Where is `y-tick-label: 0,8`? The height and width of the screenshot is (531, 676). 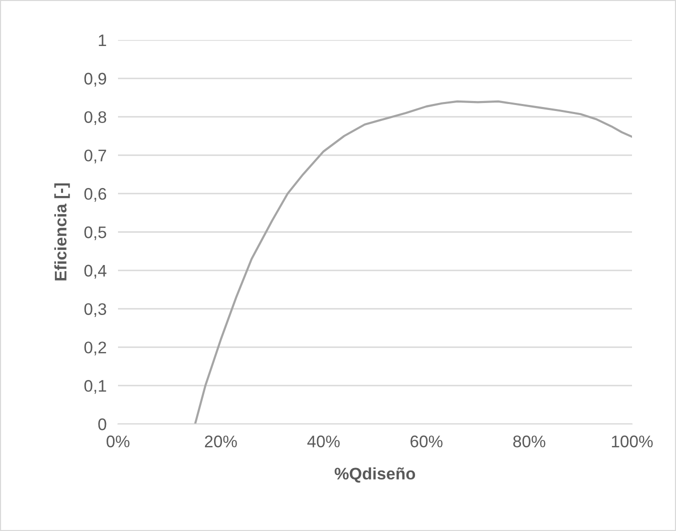
y-tick-label: 0,8 is located at coordinates (95, 118).